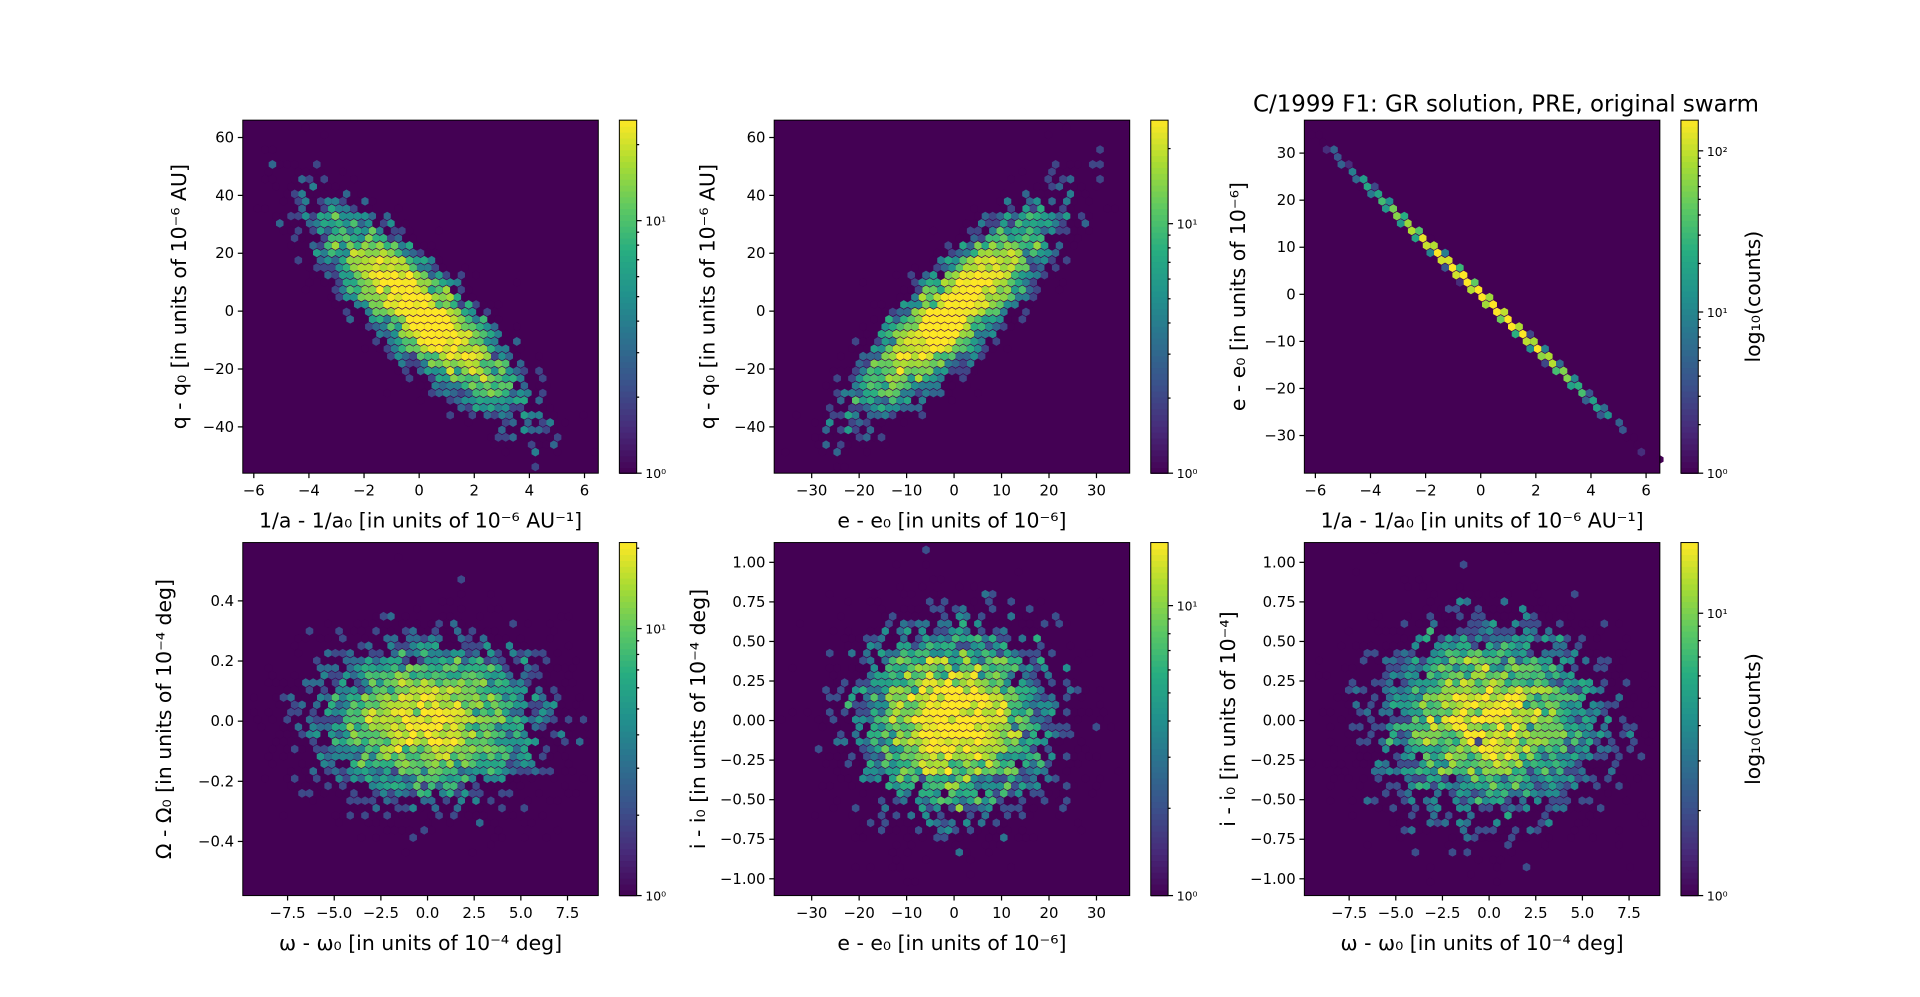 The image size is (1920, 997). I want to click on y-tick-label: −0.50, so click(743, 800).